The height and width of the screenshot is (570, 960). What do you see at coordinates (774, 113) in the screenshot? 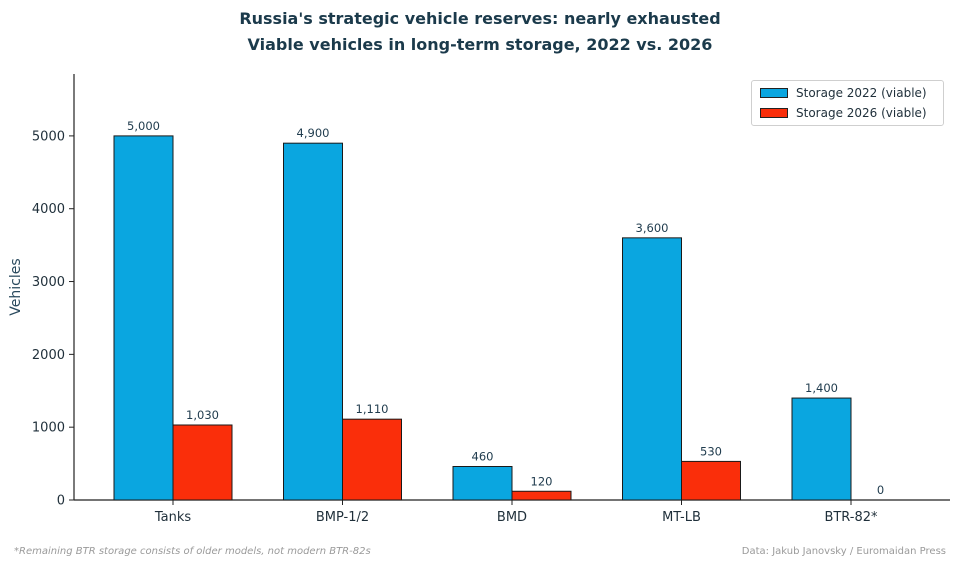
I see `legend-swatch-2026` at bounding box center [774, 113].